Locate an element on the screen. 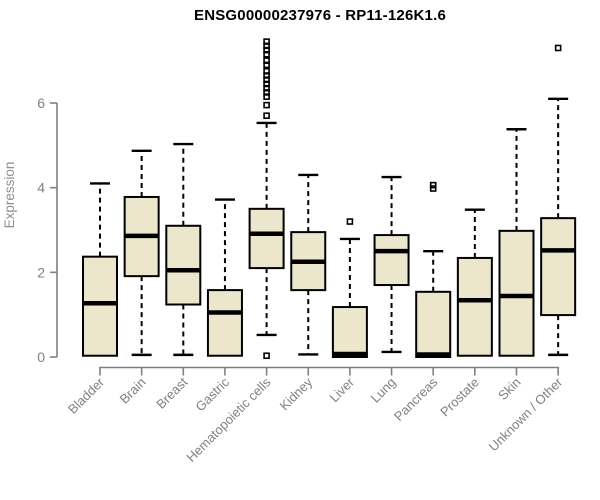 This screenshot has width=600, height=500. boxplot-breast is located at coordinates (183, 249).